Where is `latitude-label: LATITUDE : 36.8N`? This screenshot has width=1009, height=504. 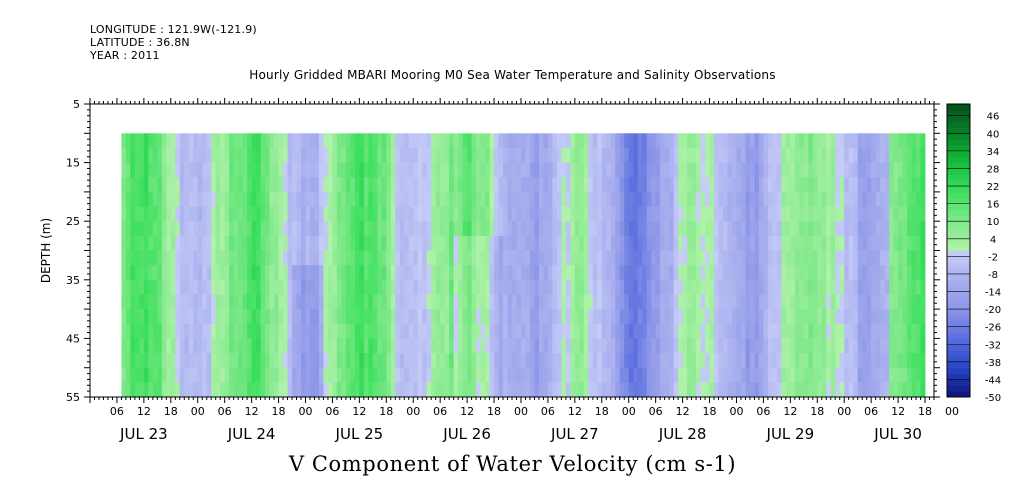 latitude-label: LATITUDE : 36.8N is located at coordinates (140, 42).